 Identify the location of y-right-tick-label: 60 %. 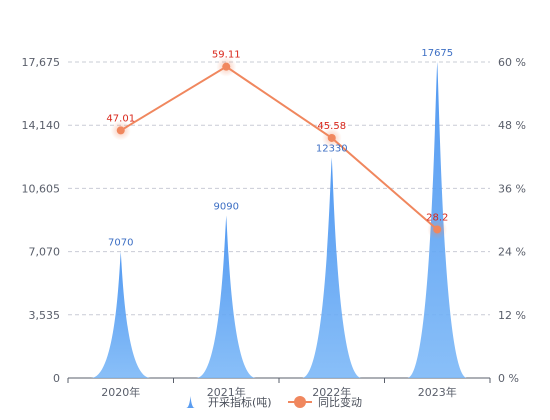
(512, 62).